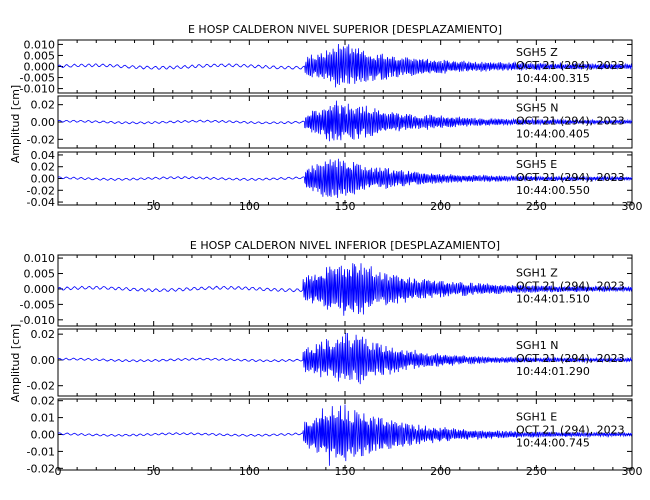 The image size is (650, 500). Describe the element at coordinates (536, 416) in the screenshot. I see `channel-label: SGH1 E` at that location.